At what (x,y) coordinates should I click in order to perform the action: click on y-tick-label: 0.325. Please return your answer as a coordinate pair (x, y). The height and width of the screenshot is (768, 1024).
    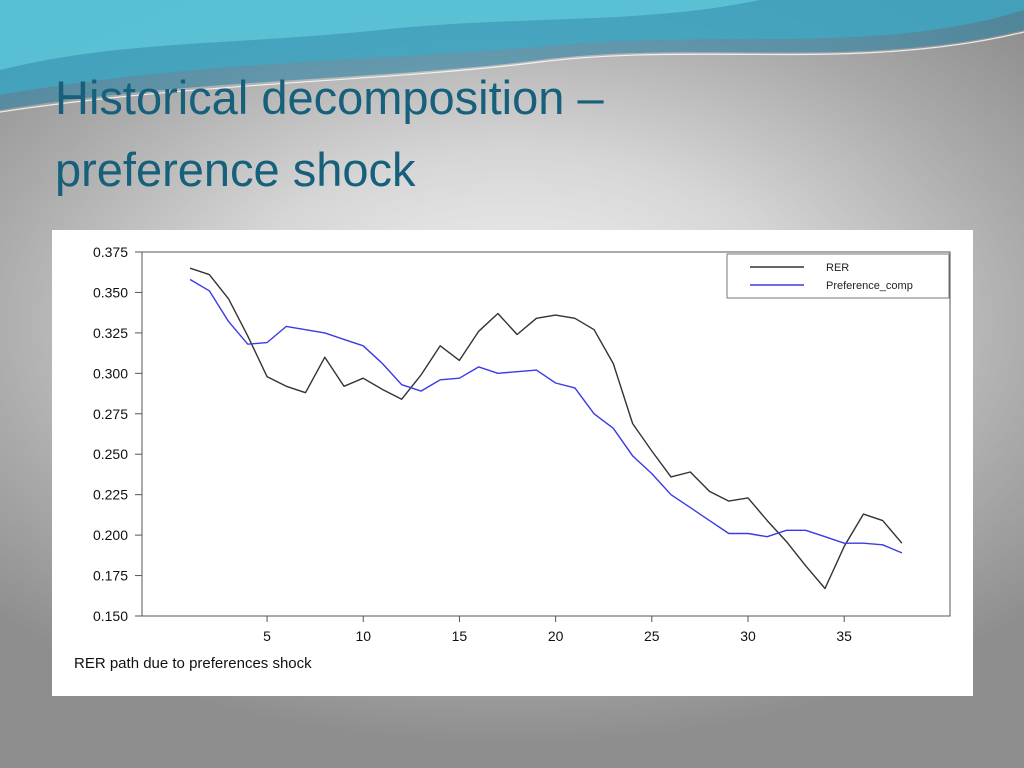
    Looking at the image, I should click on (110, 333).